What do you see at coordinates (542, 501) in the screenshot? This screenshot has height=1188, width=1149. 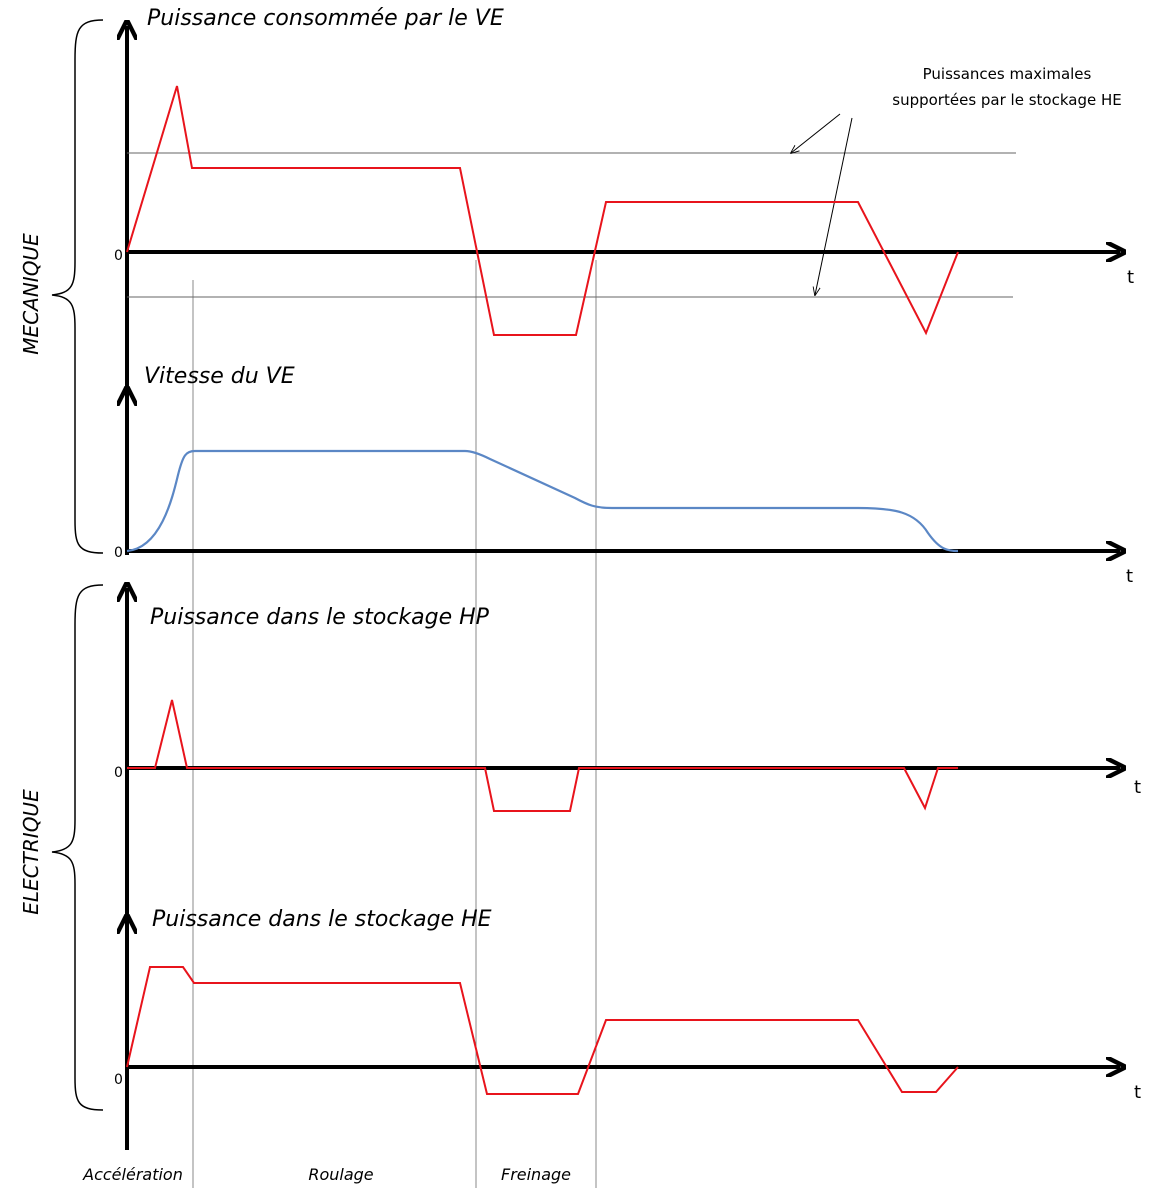 I see `speed-curve` at bounding box center [542, 501].